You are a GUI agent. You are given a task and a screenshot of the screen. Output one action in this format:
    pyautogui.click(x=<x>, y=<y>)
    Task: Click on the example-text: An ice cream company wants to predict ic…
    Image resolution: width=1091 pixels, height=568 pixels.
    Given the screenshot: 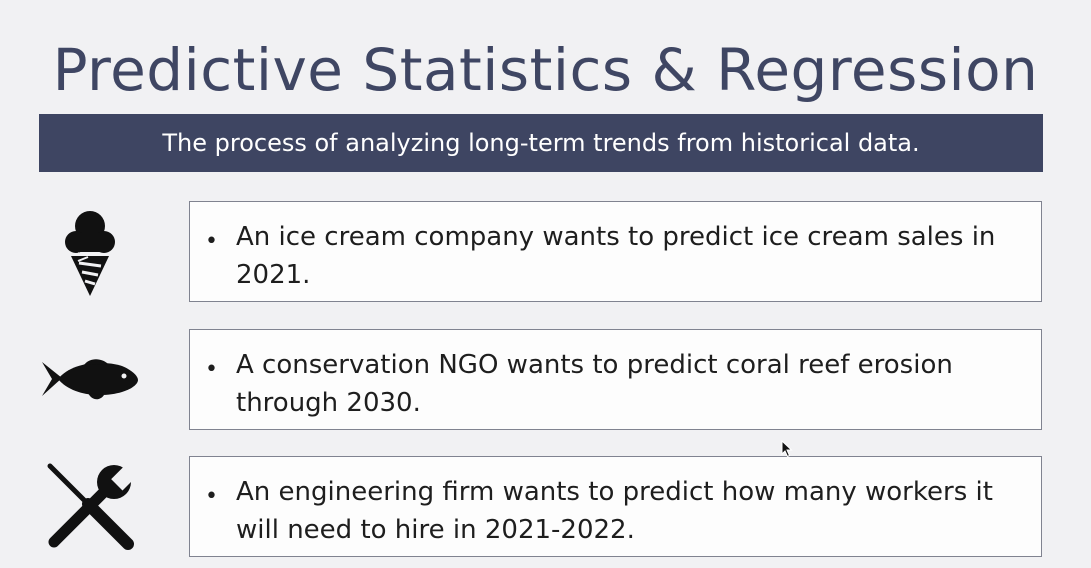 What is the action you would take?
    pyautogui.click(x=616, y=256)
    